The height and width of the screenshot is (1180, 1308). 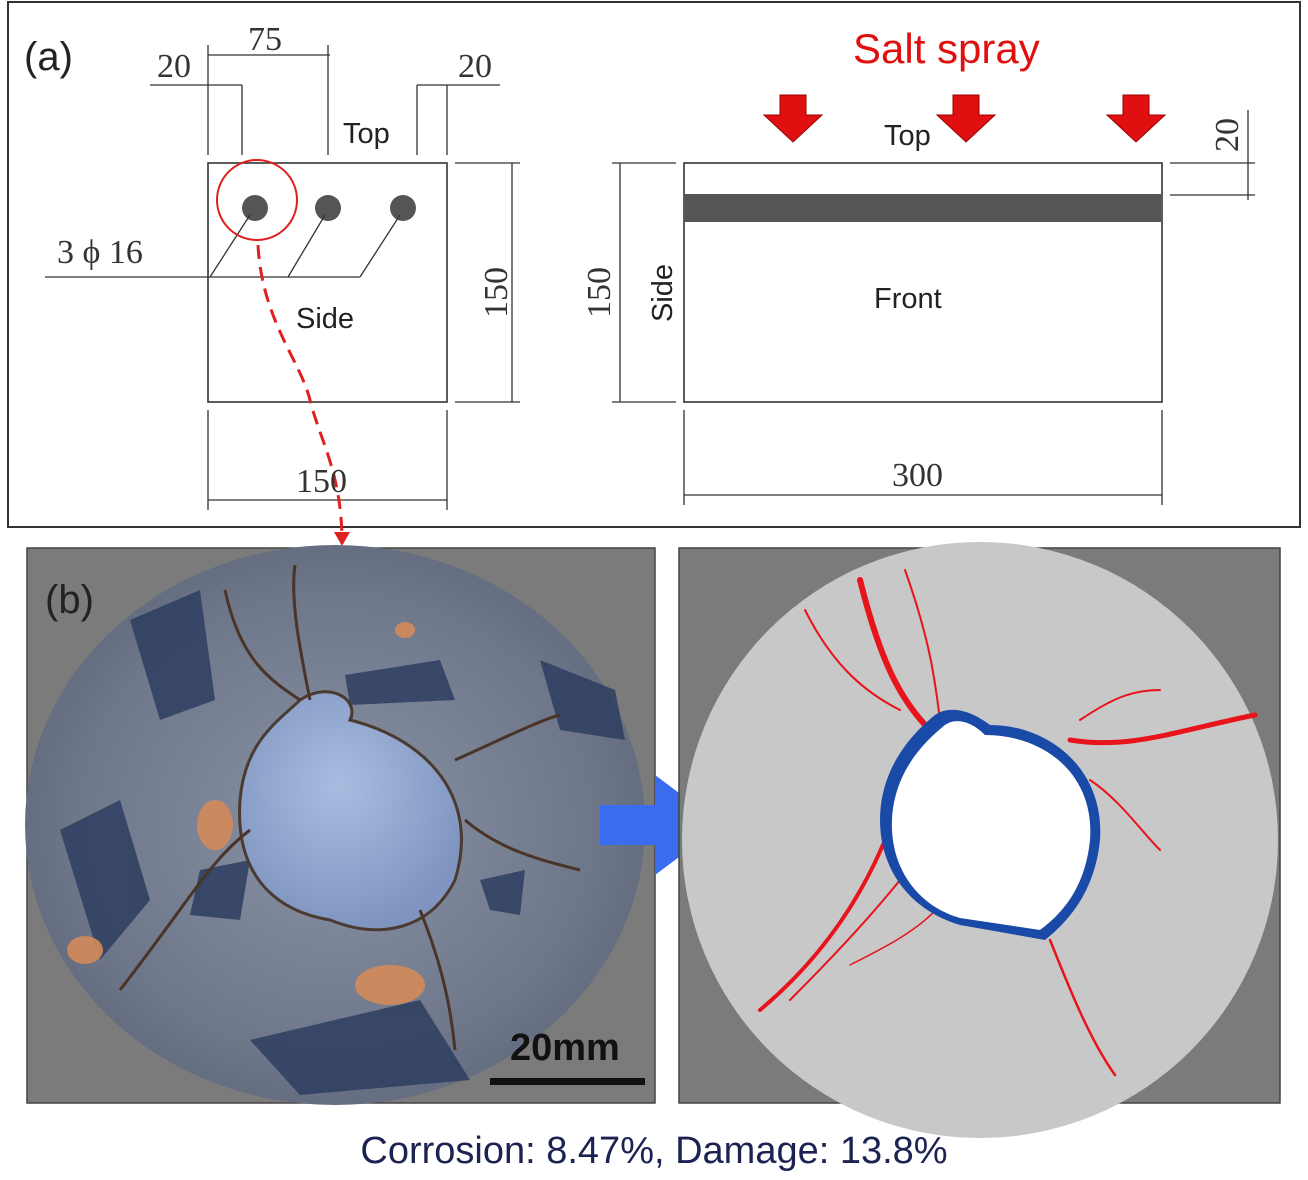 I want to click on rebar-longitudinal, so click(x=923, y=208).